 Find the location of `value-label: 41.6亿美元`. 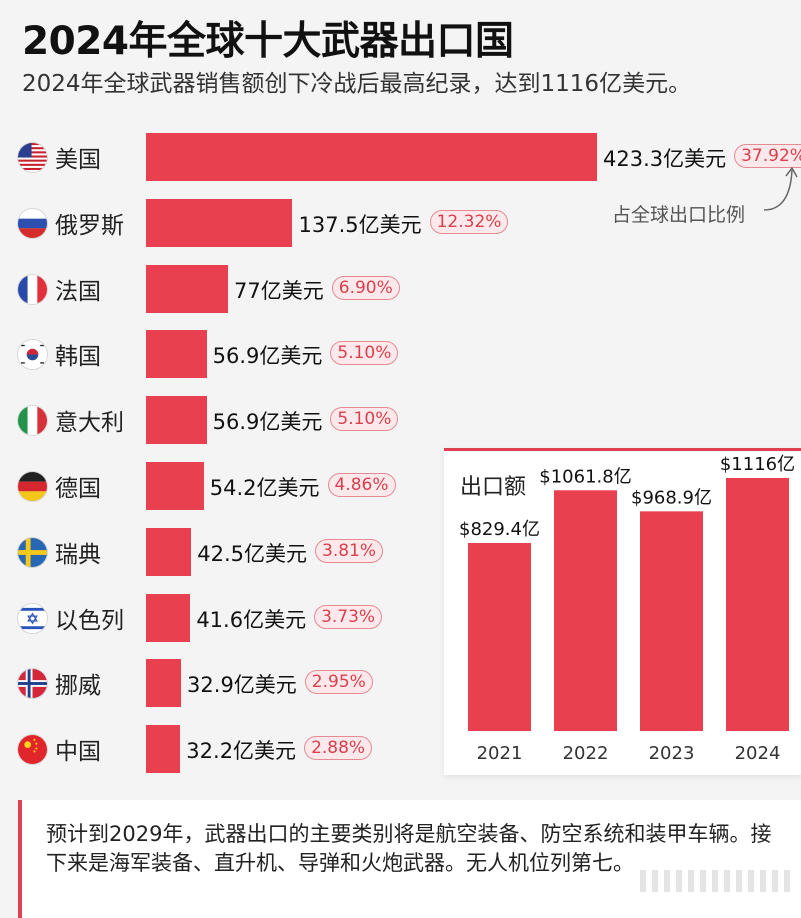

value-label: 41.6亿美元 is located at coordinates (251, 619).